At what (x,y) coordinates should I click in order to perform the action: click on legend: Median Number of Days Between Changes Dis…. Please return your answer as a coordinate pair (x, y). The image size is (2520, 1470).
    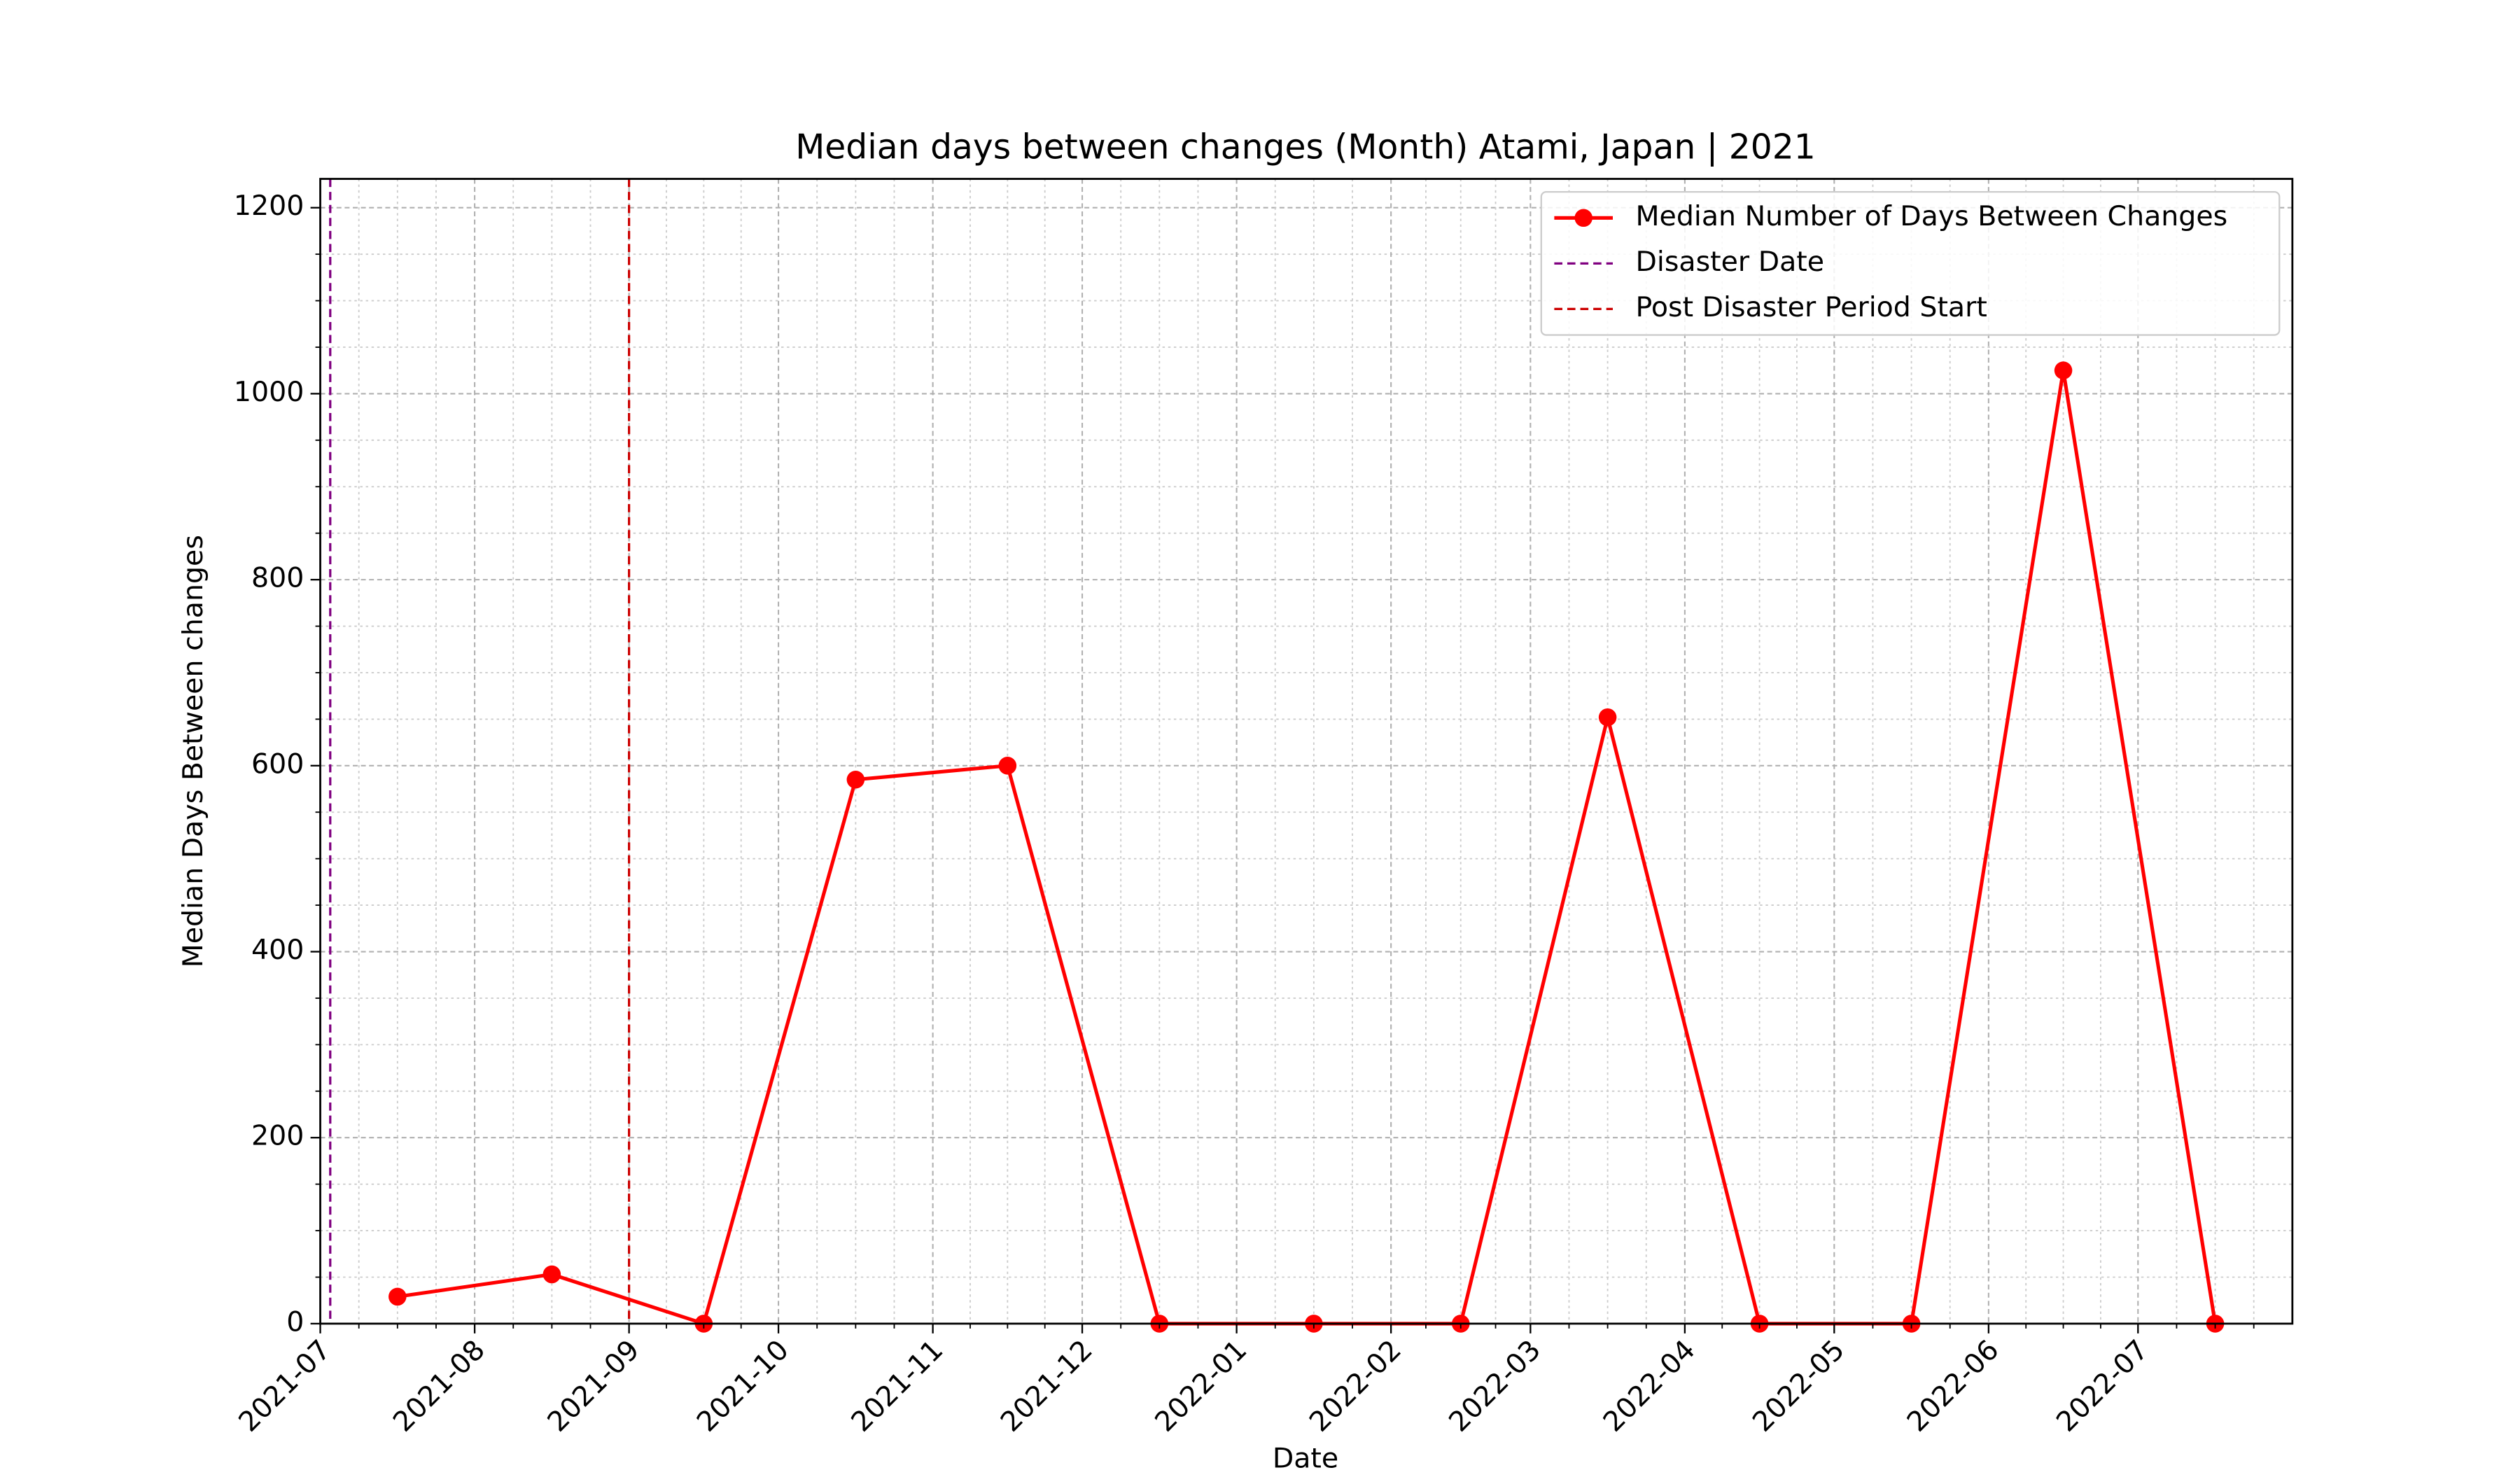
    Looking at the image, I should click on (1910, 263).